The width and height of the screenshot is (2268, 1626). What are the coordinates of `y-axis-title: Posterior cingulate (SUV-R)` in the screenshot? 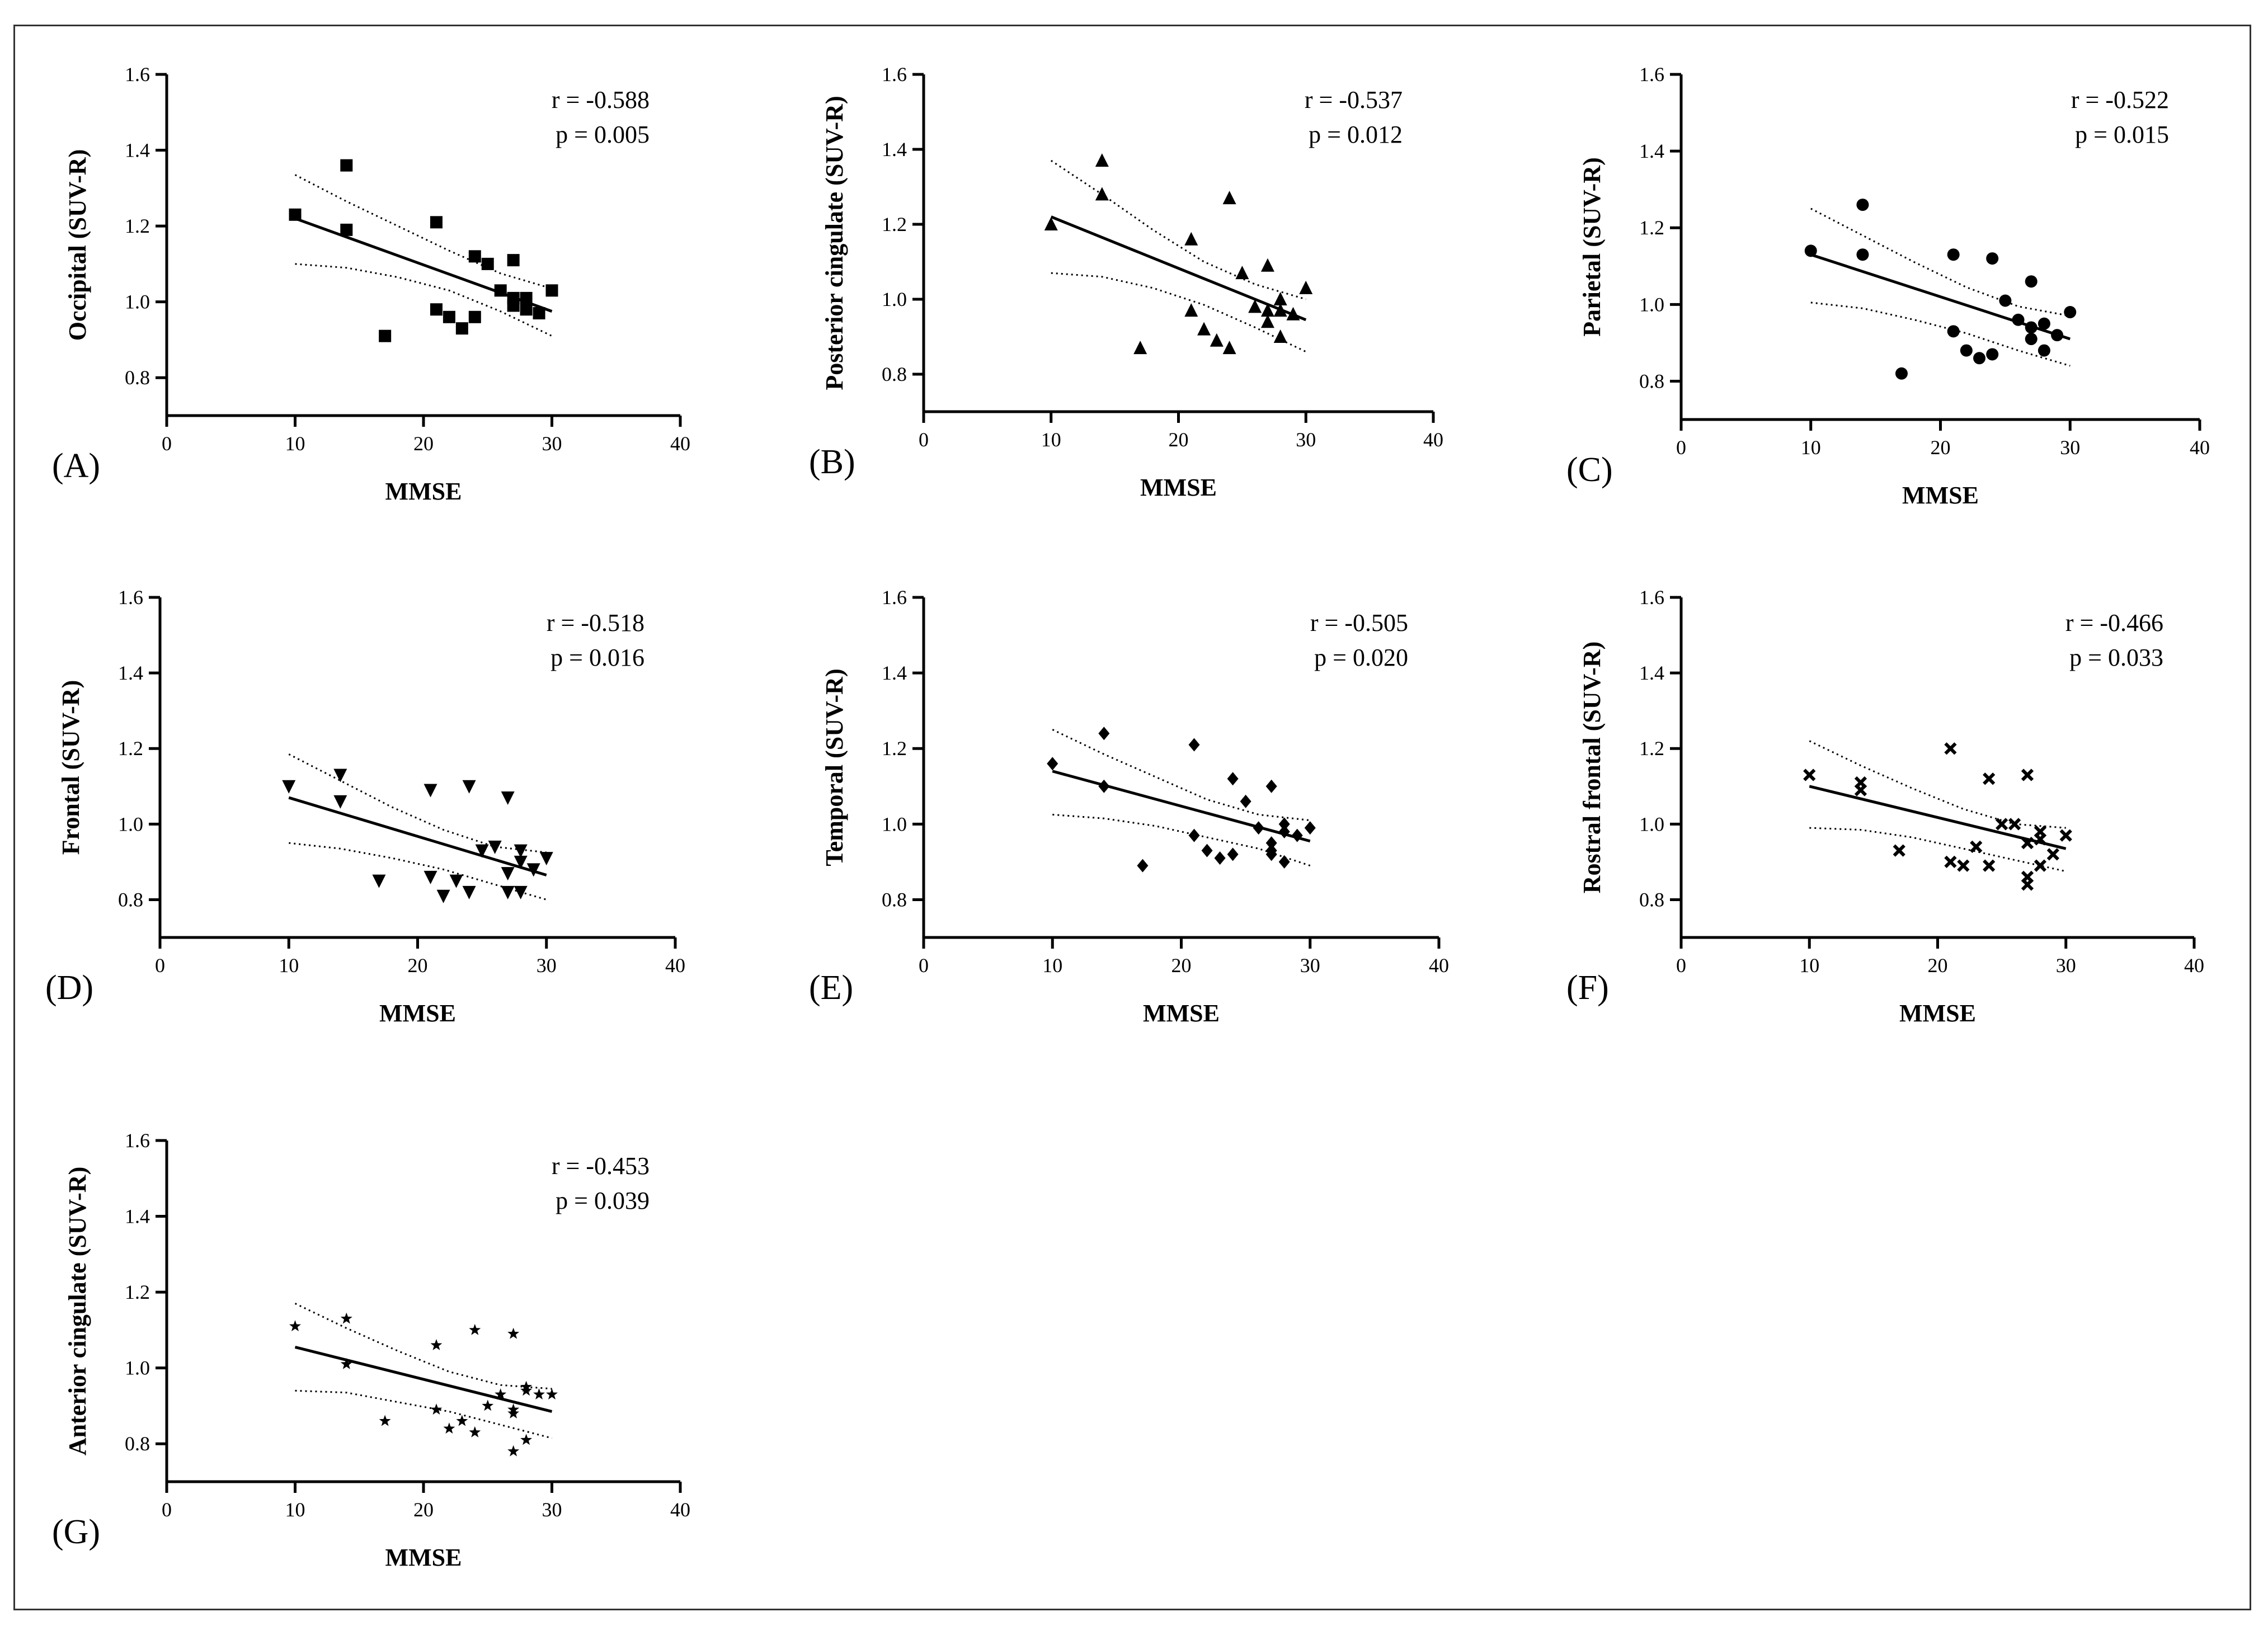 It's located at (834, 243).